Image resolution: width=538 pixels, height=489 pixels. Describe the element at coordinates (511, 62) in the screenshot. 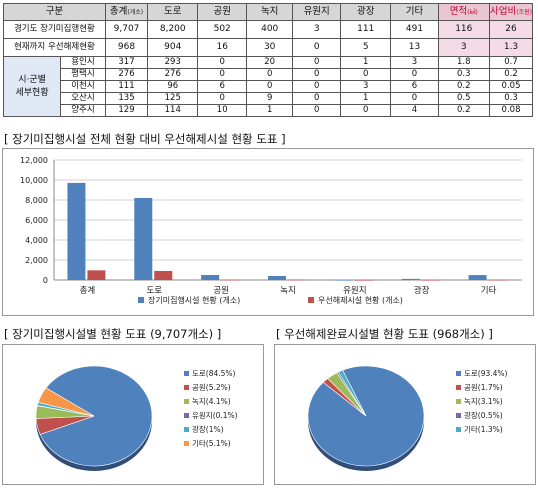

I see `table-cell: 0.7` at that location.